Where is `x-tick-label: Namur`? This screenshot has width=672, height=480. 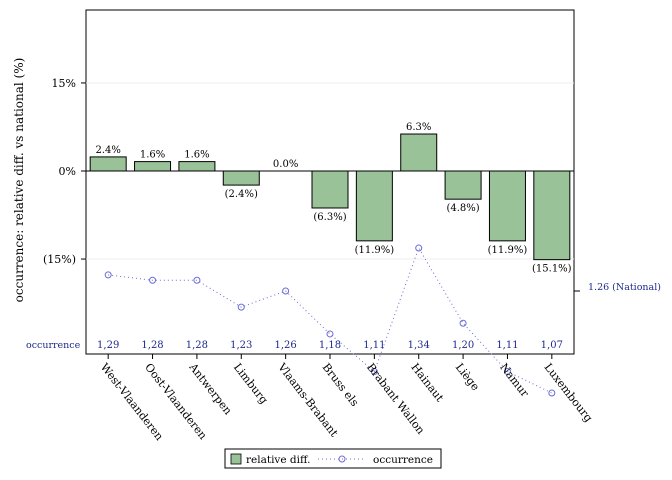 x-tick-label: Namur is located at coordinates (514, 380).